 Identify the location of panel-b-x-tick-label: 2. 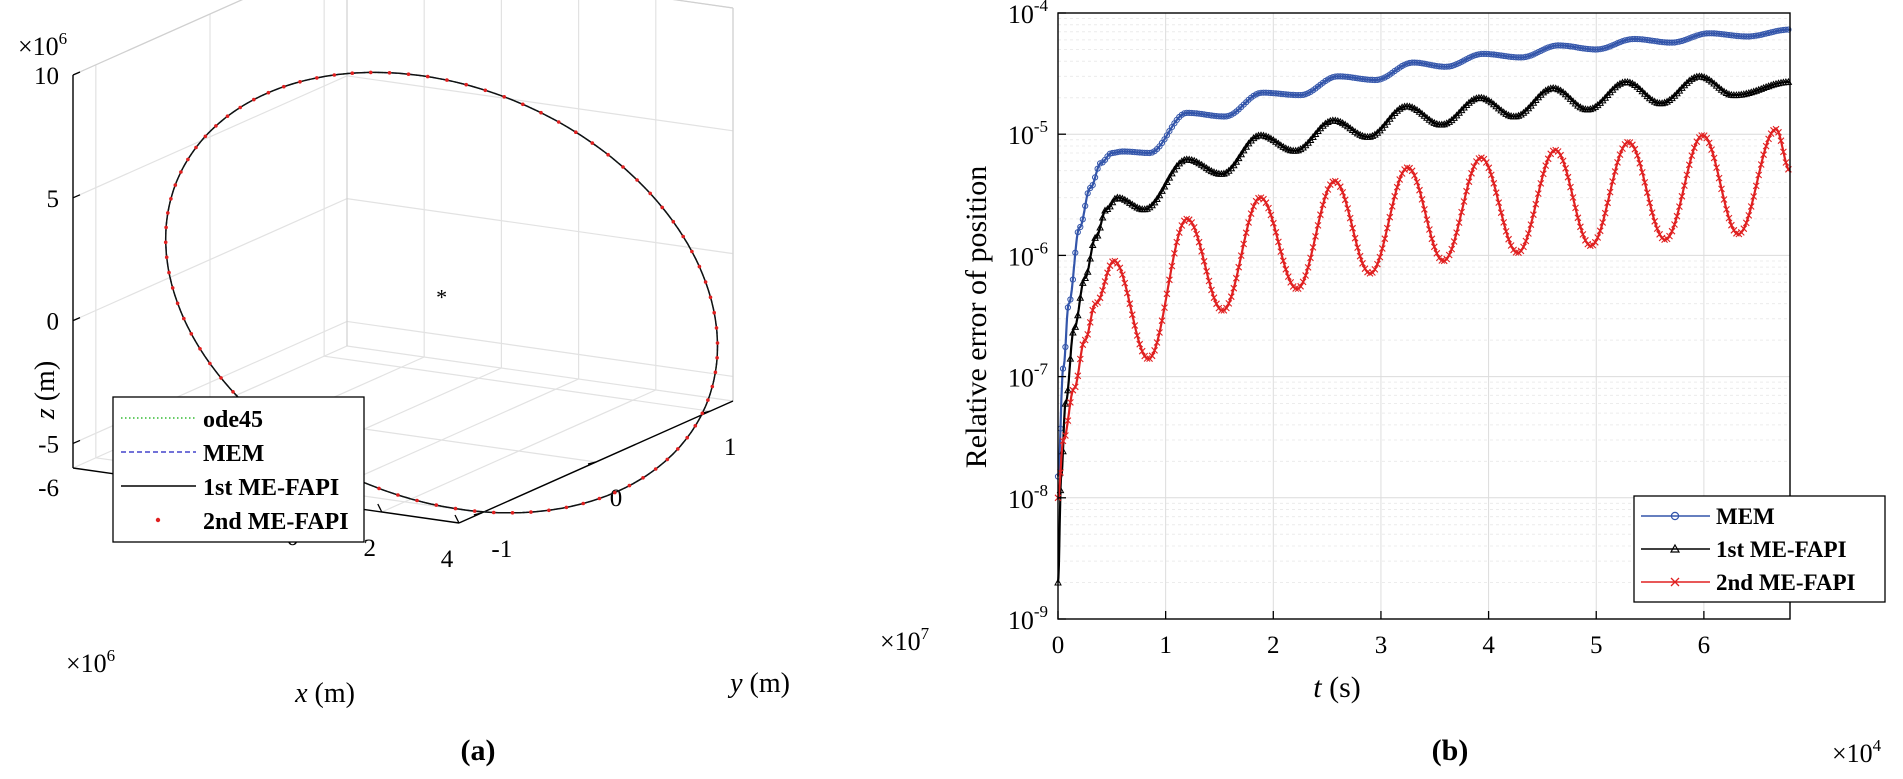
(1273, 645).